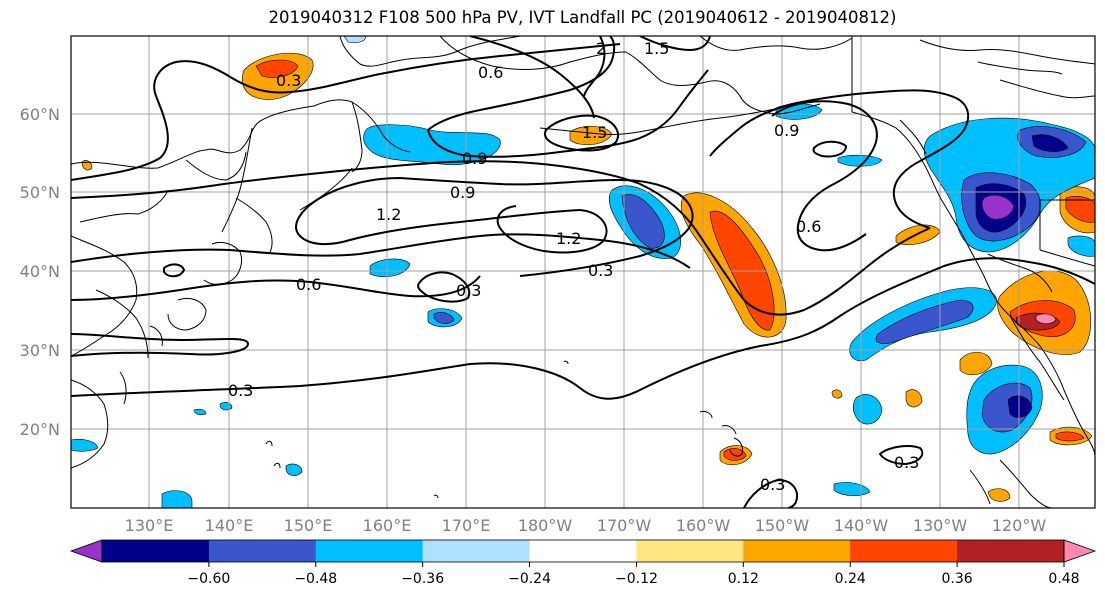 This screenshot has height=601, width=1105. What do you see at coordinates (1019, 525) in the screenshot?
I see `lon-label: 120°W` at bounding box center [1019, 525].